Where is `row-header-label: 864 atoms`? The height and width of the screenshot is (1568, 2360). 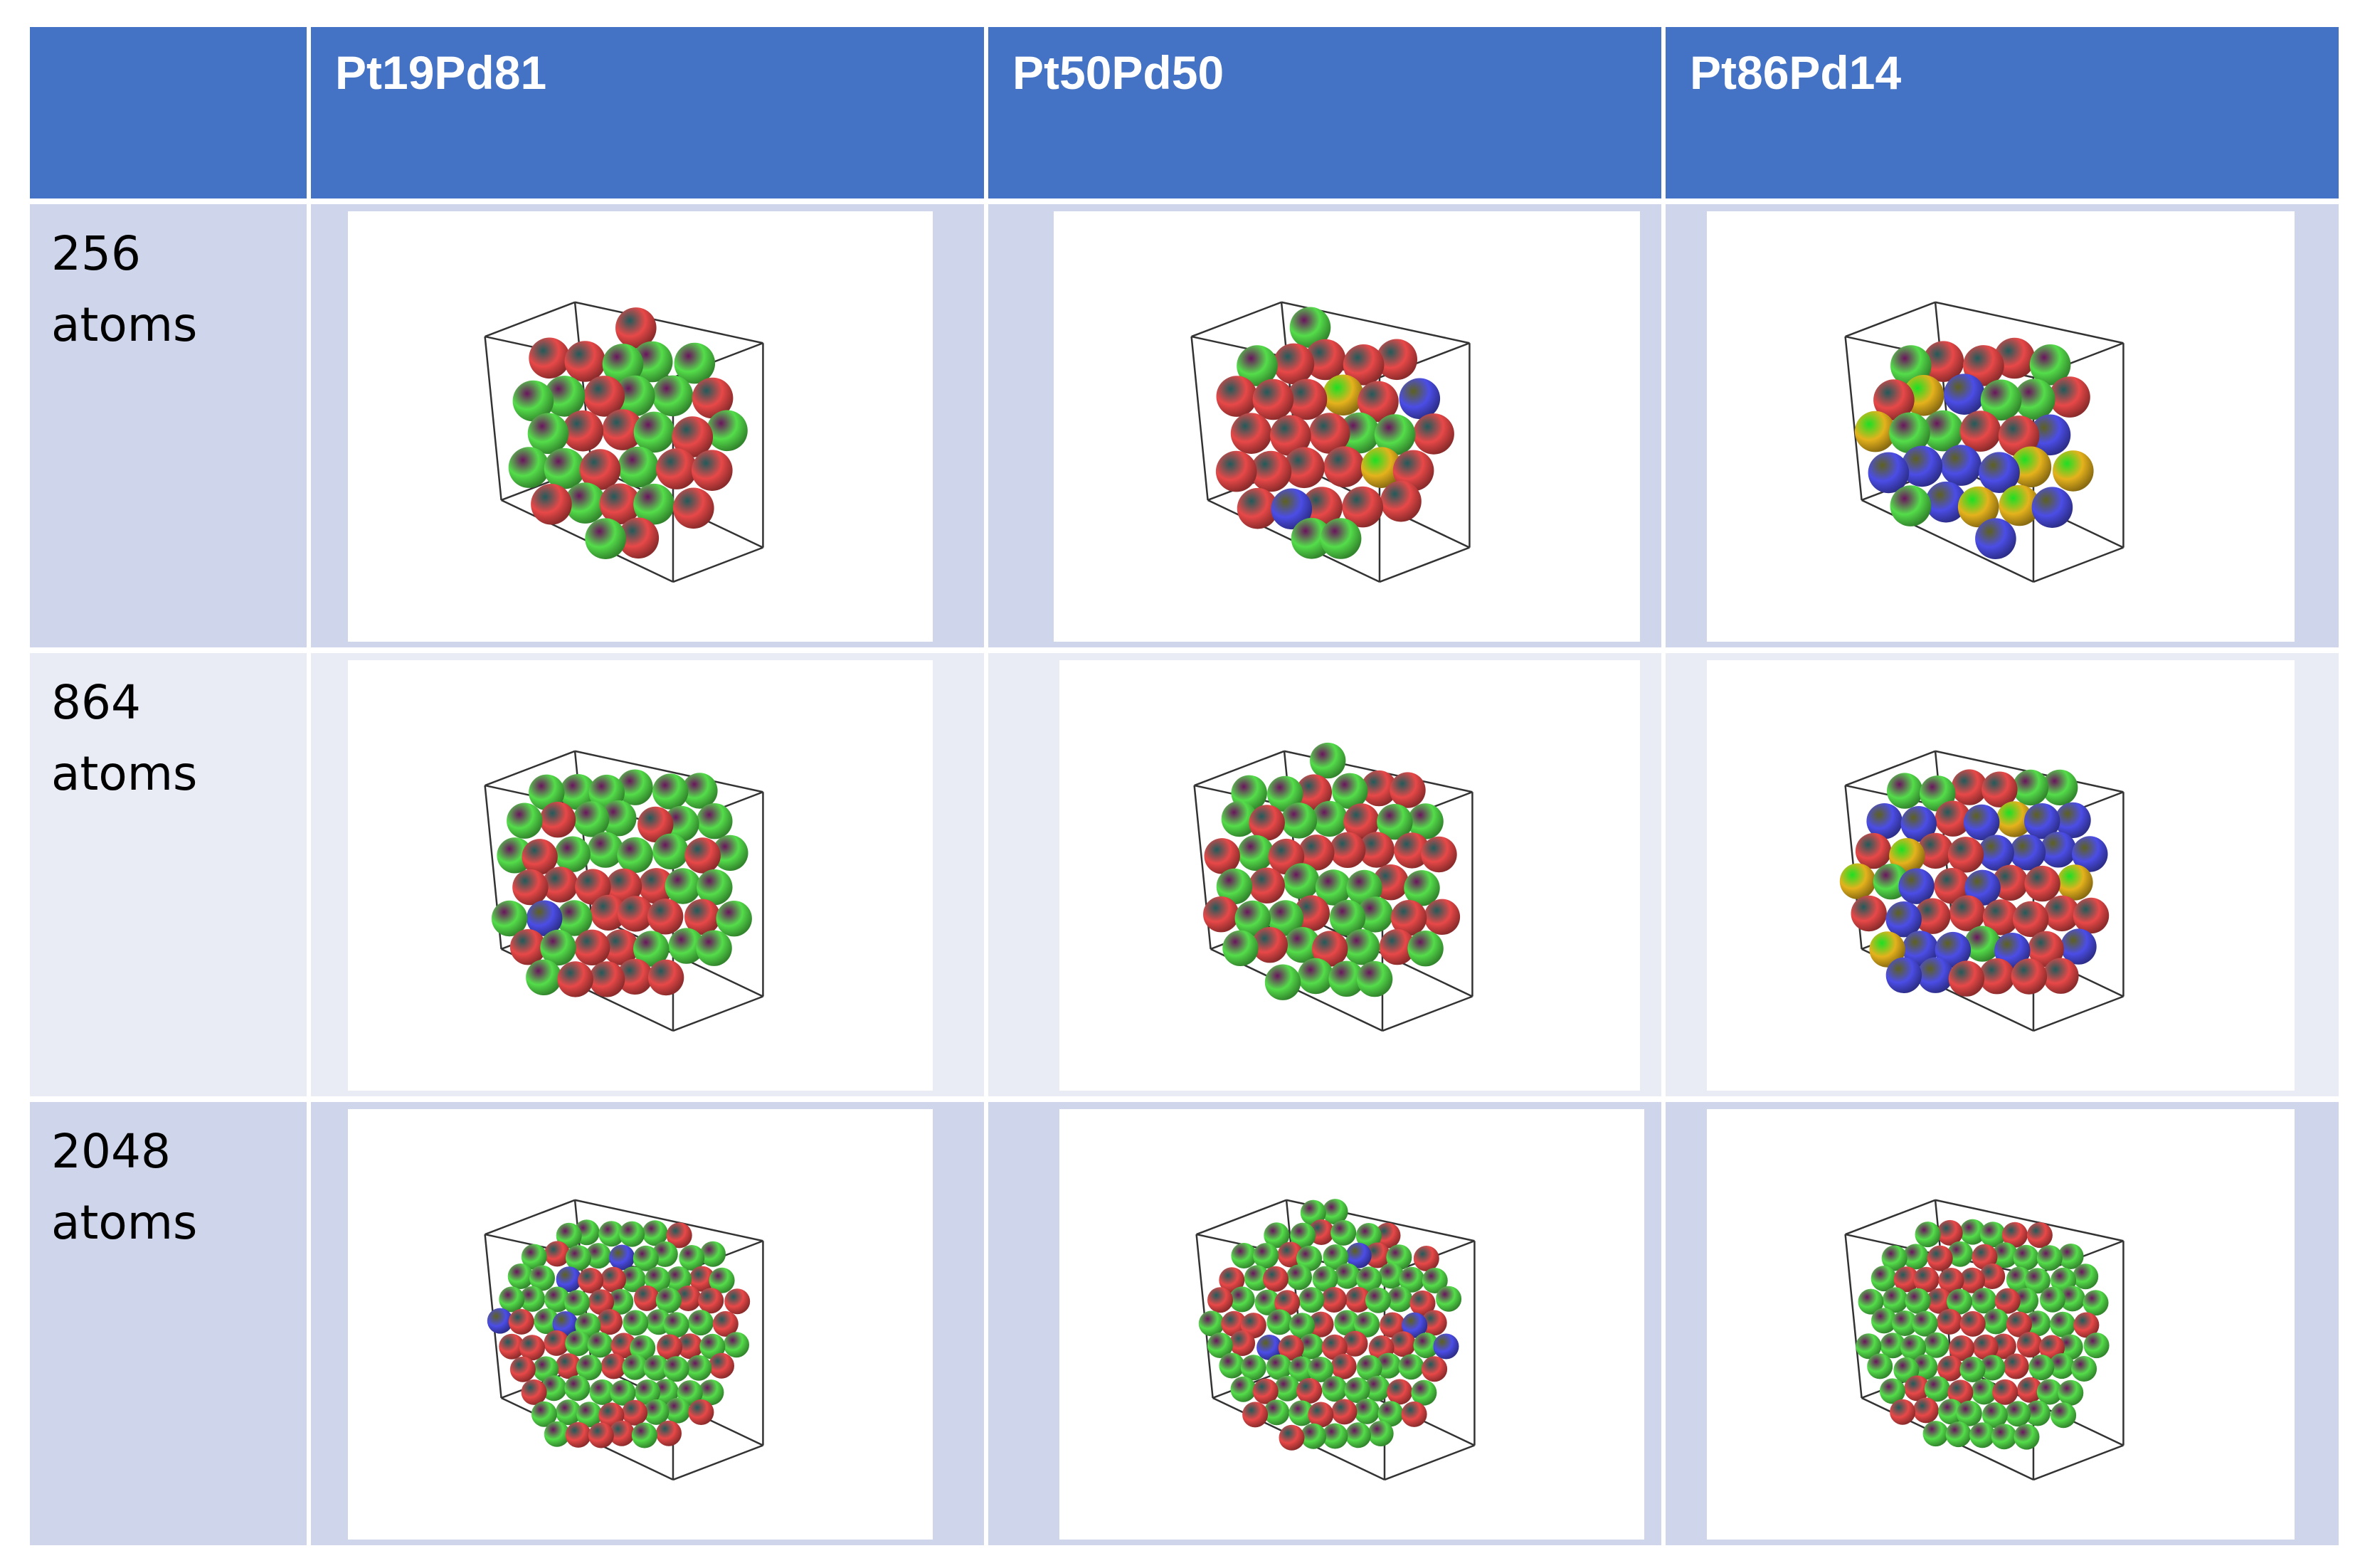 row-header-label: 864 atoms is located at coordinates (124, 738).